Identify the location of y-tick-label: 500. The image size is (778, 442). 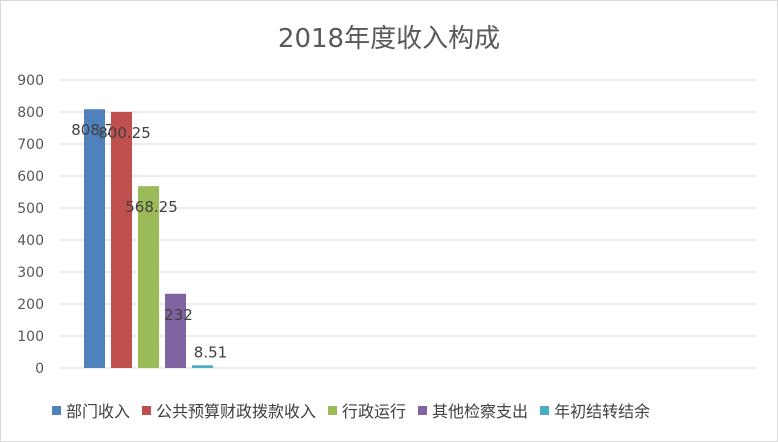
(30, 209).